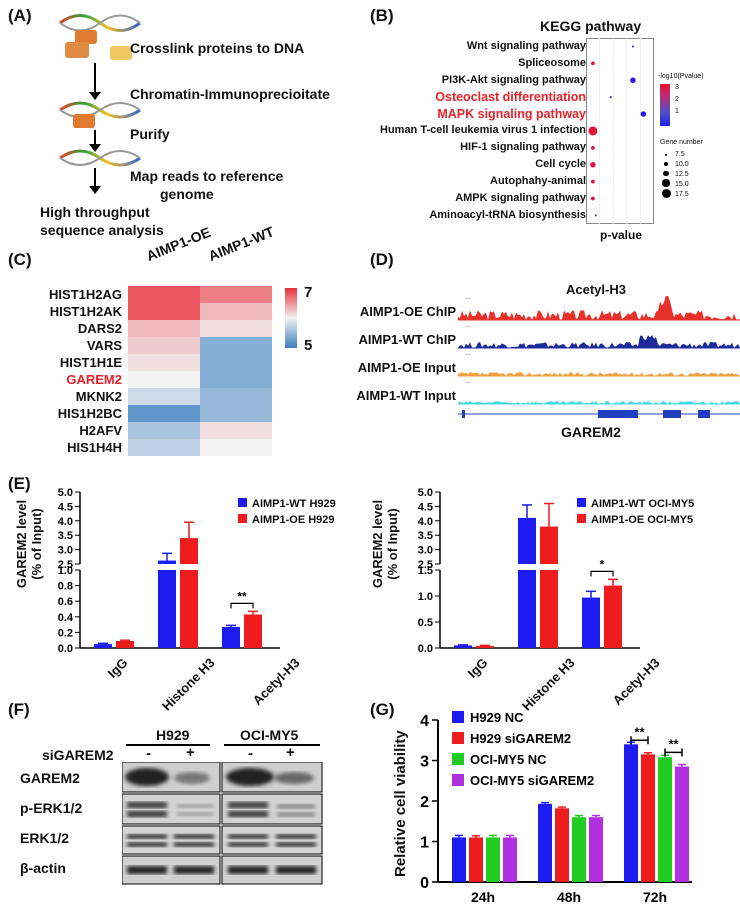 This screenshot has width=740, height=907. What do you see at coordinates (19, 483) in the screenshot?
I see `panel-e-label: (E)` at bounding box center [19, 483].